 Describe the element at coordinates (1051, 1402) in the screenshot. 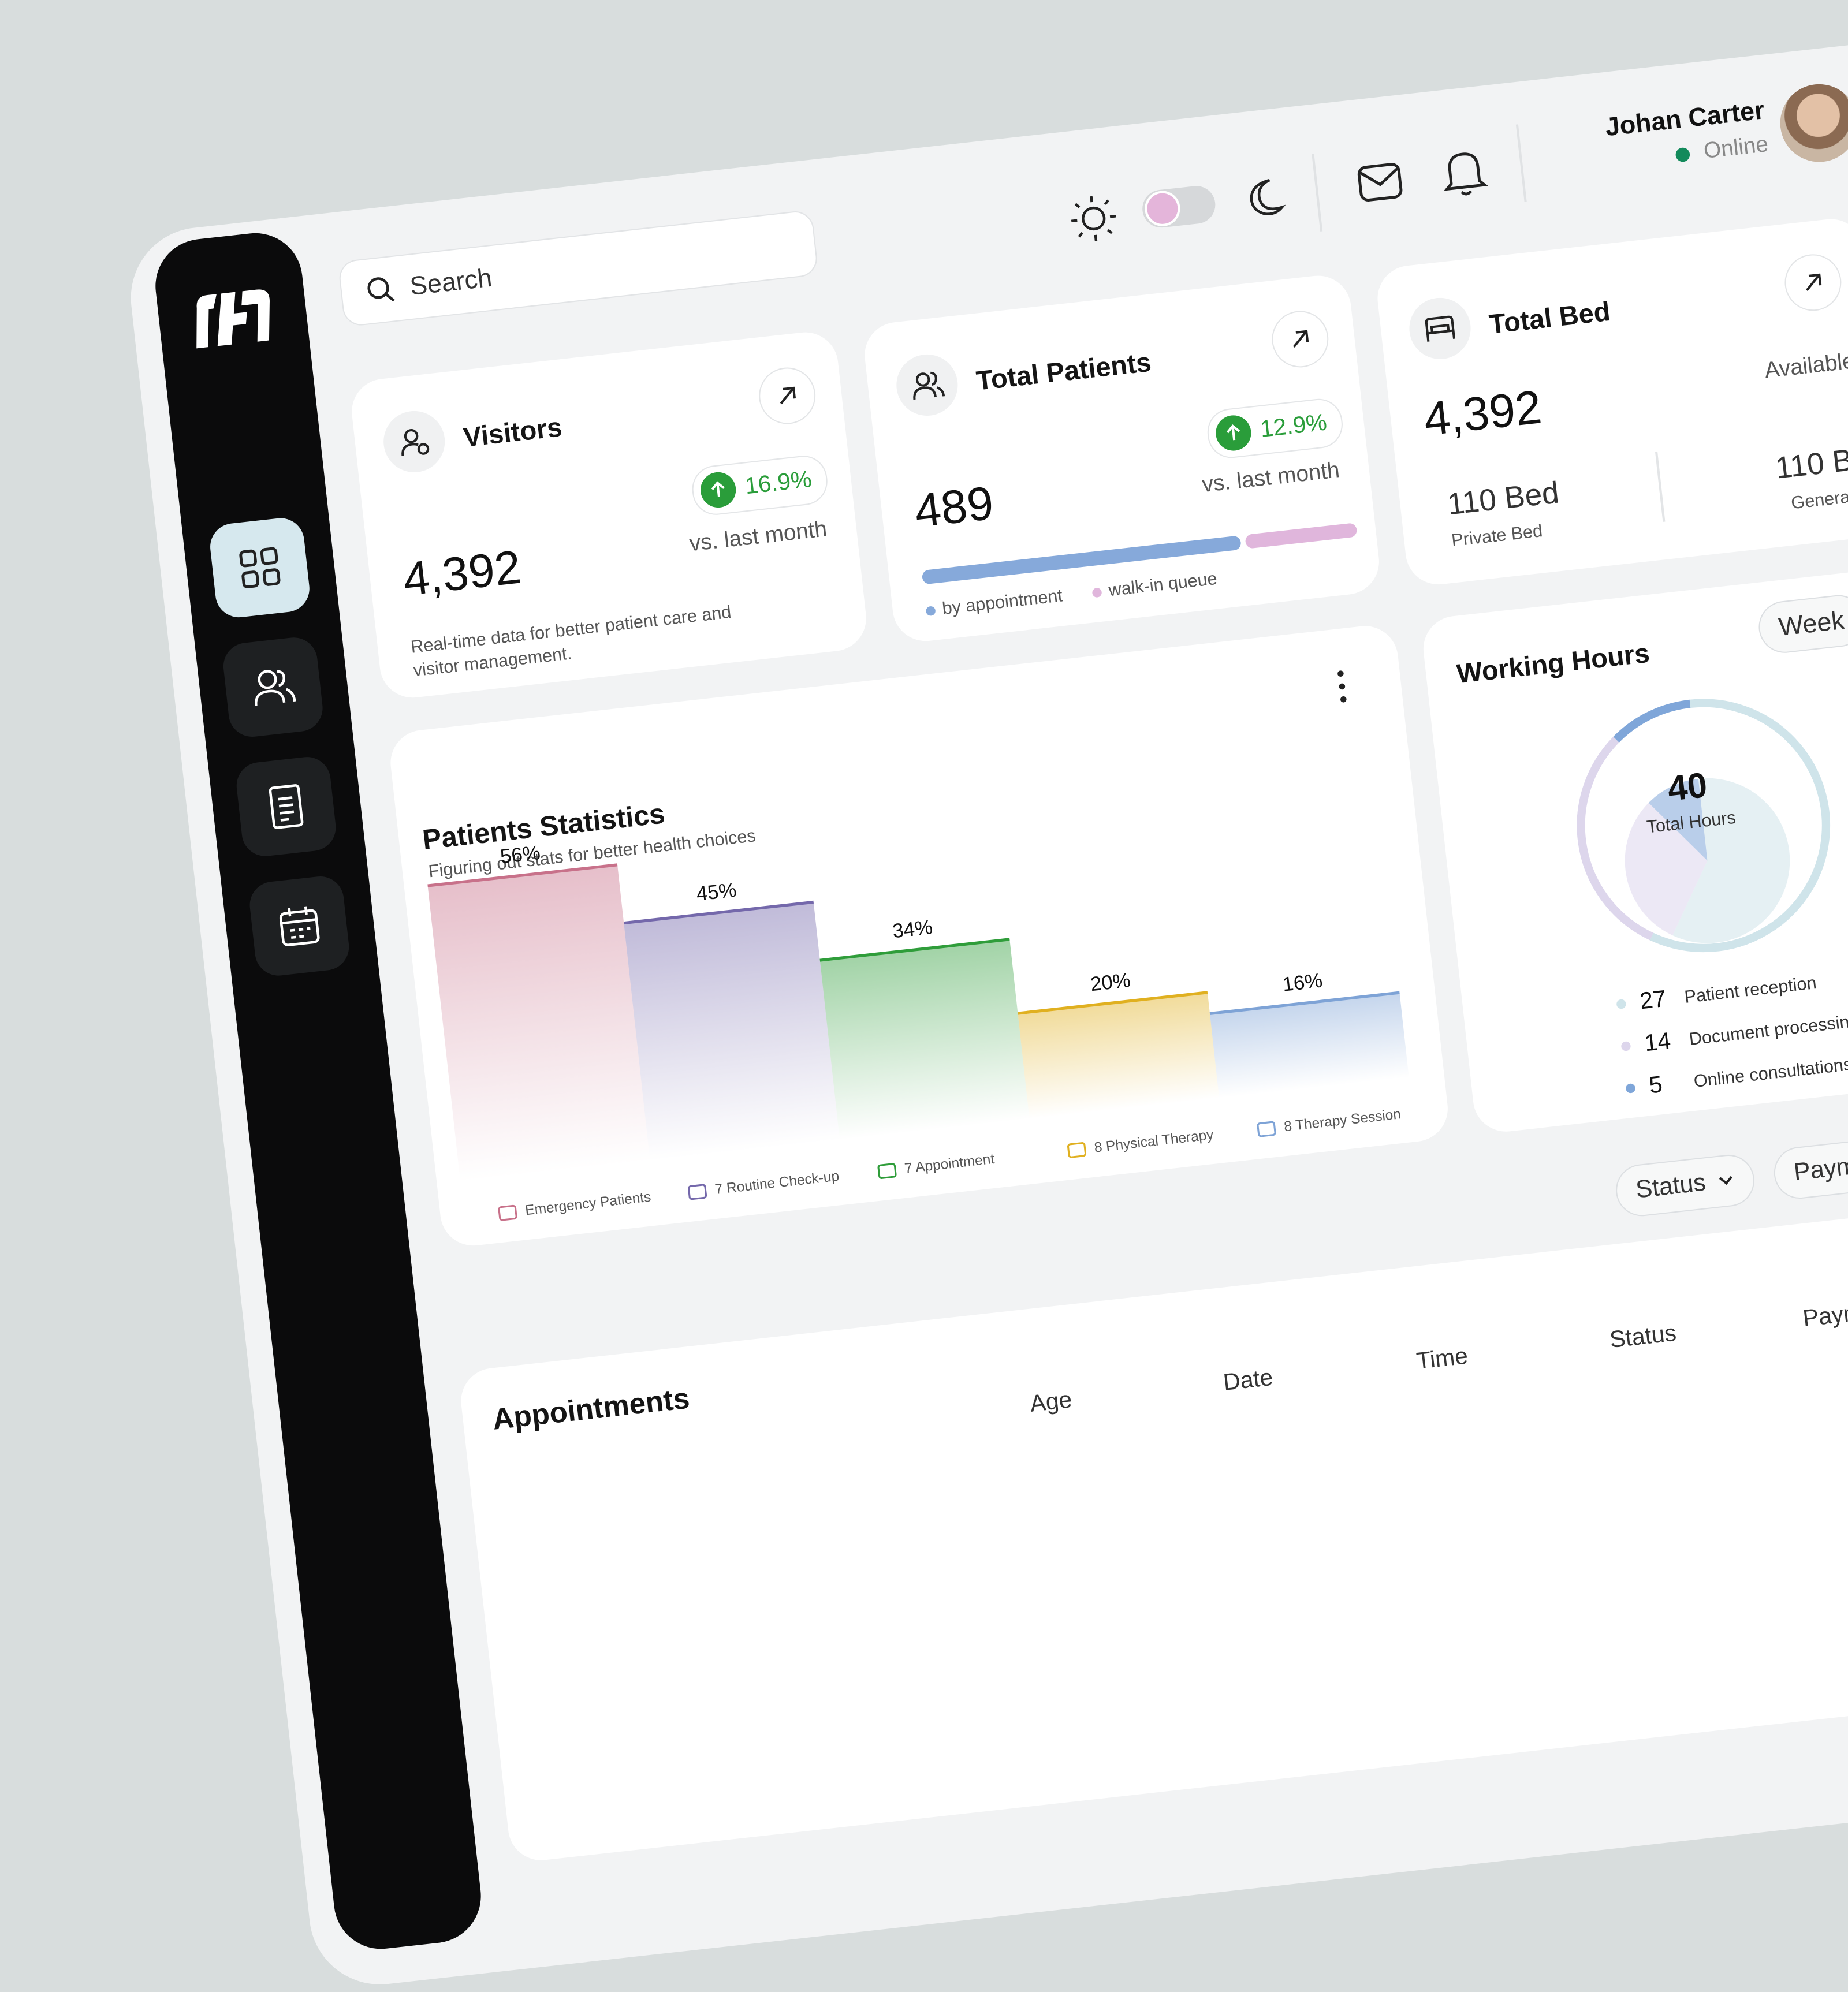

I see `column-header: Age` at that location.